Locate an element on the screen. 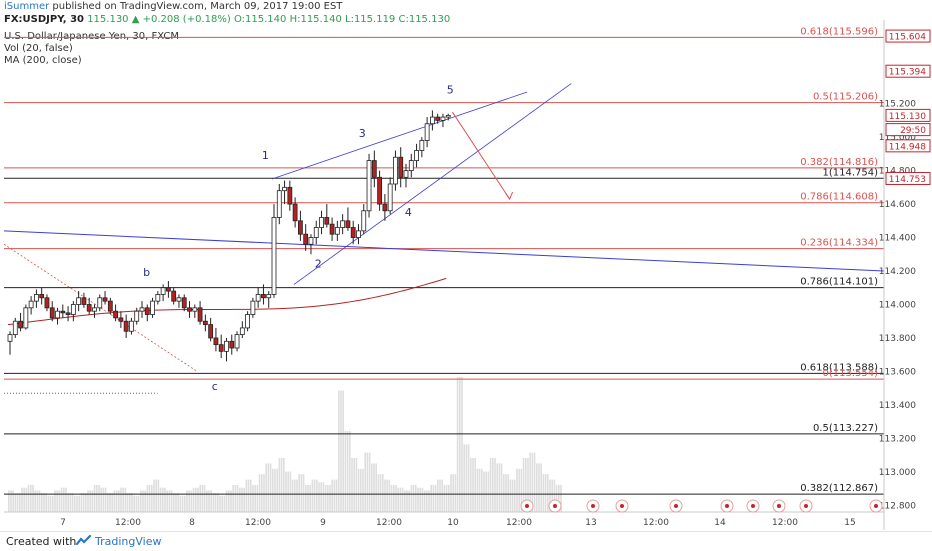 This screenshot has width=932, height=551. wave-label: 5 is located at coordinates (450, 90).